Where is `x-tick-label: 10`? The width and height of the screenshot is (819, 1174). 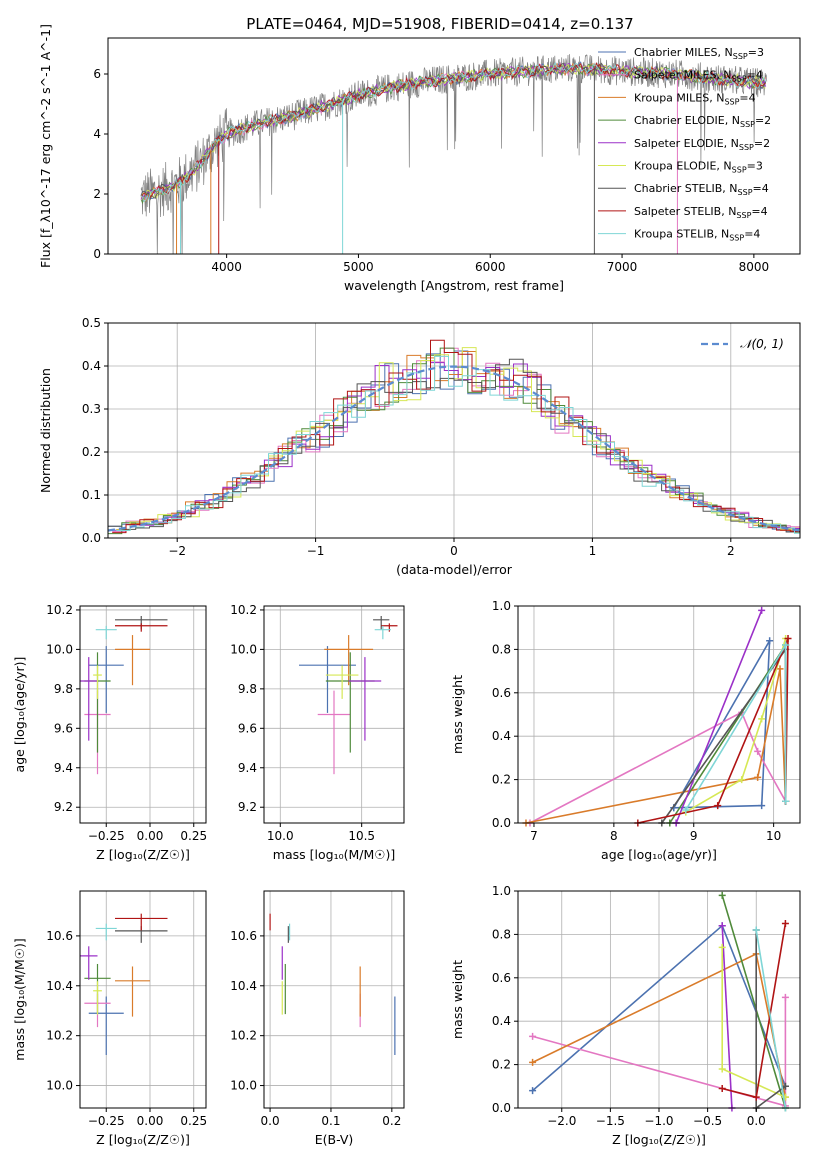
x-tick-label: 10 is located at coordinates (773, 836).